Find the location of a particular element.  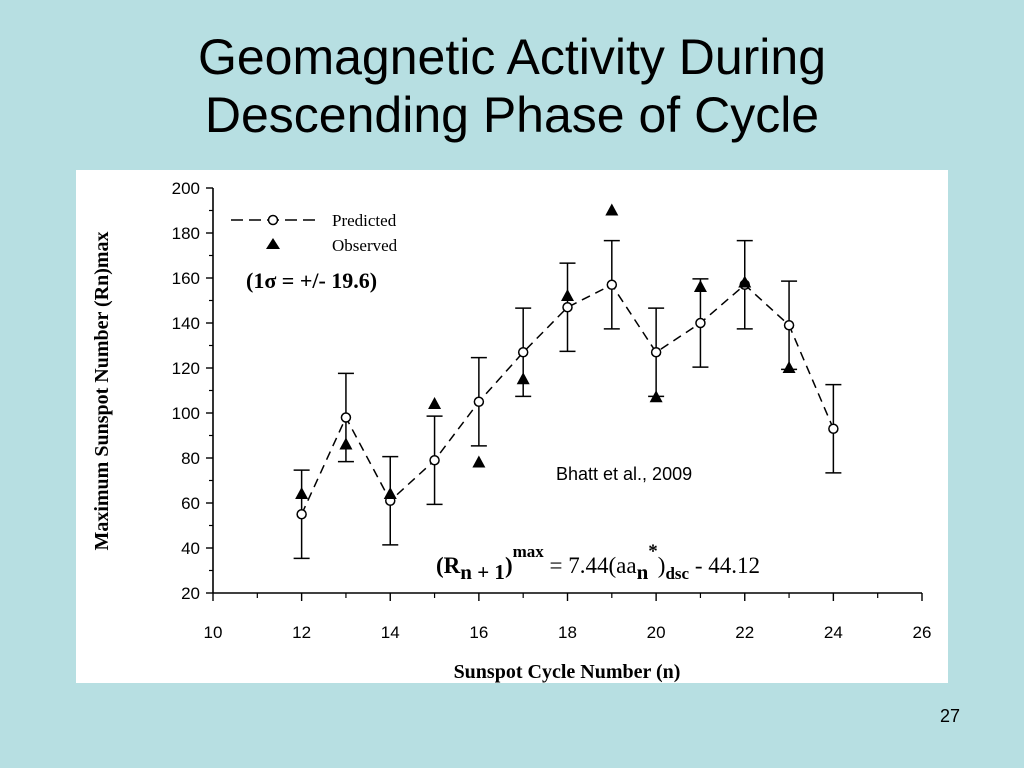

equation-part: = 7.44(aa is located at coordinates (590, 565).